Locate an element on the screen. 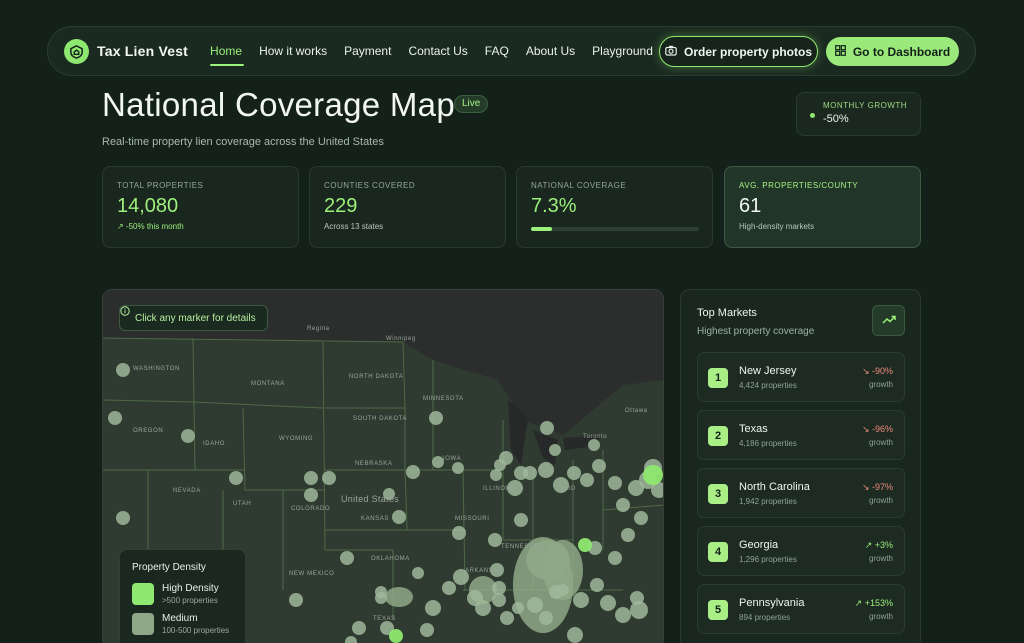  map-hint-badge: Click any marker for details is located at coordinates (193, 318).